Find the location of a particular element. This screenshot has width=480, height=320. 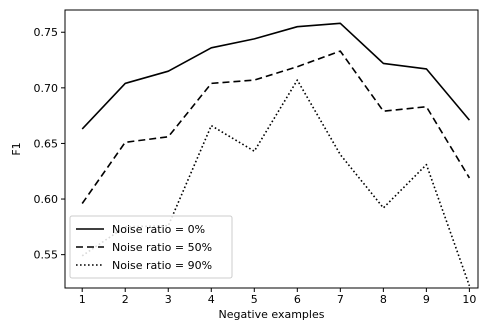

x-tick-label: 7 is located at coordinates (340, 299).